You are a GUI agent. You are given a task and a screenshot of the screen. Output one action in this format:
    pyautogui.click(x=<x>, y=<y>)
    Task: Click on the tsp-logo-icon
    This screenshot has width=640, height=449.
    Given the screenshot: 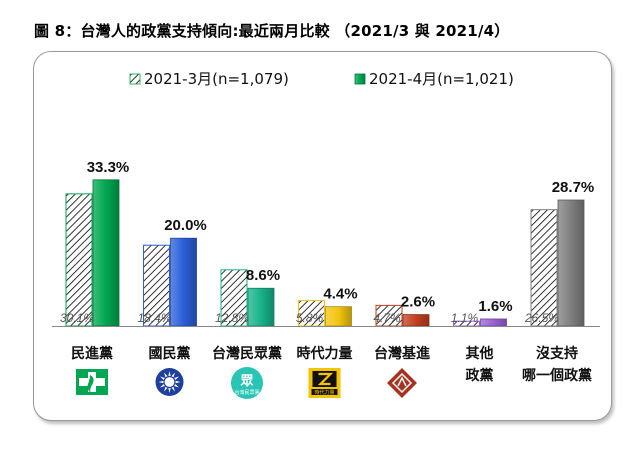 What is the action you would take?
    pyautogui.click(x=402, y=383)
    